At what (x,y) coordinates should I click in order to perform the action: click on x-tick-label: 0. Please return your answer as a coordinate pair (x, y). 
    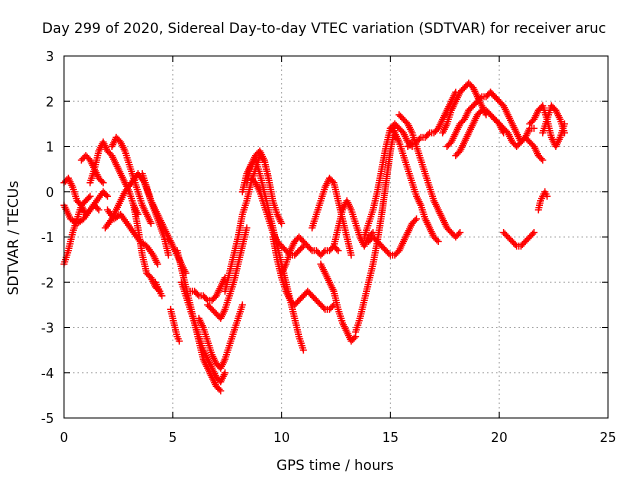
    Looking at the image, I should click on (64, 438).